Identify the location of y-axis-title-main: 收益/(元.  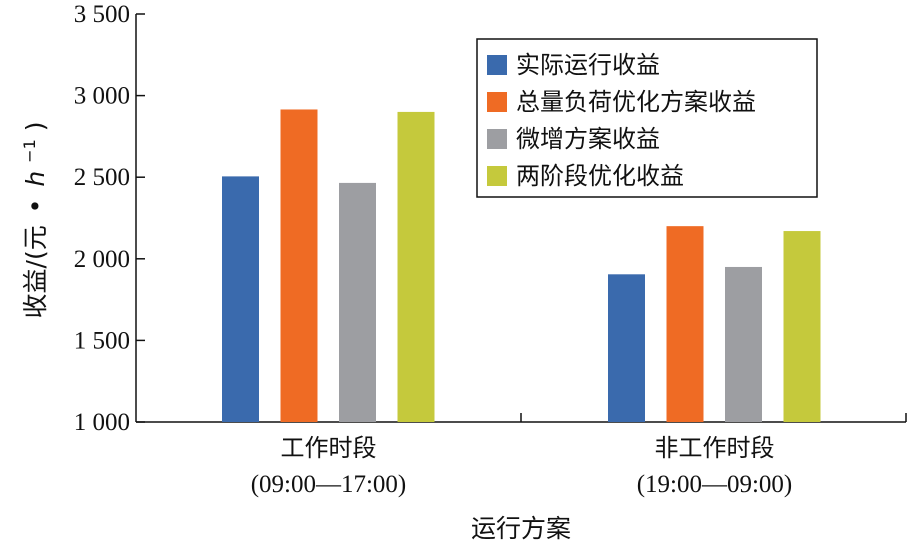
(35, 271).